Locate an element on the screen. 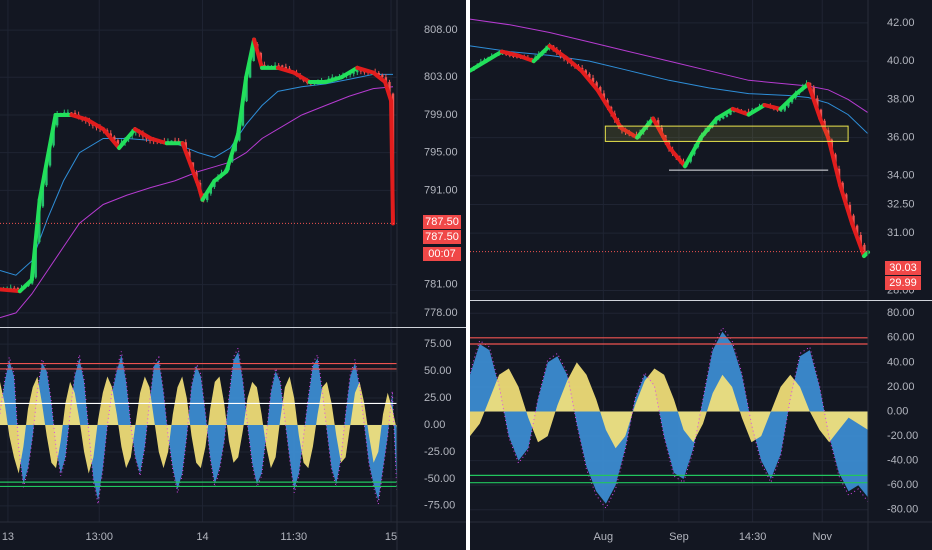  left-price-tag: 00:07 is located at coordinates (442, 254).